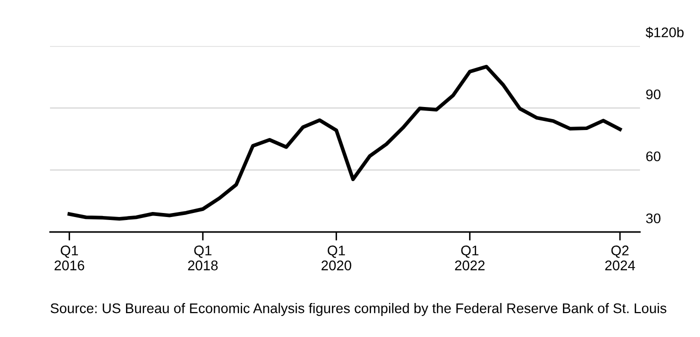 This screenshot has height=337, width=700. Describe the element at coordinates (620, 258) in the screenshot. I see `x-tick-label: Q2 2024` at that location.